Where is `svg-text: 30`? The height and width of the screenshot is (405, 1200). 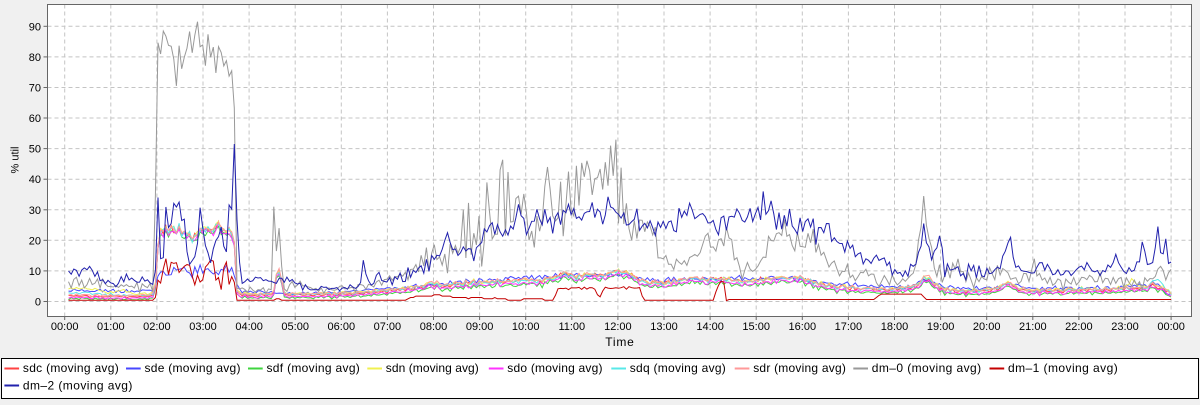
svg-text: 30 is located at coordinates (35, 211).